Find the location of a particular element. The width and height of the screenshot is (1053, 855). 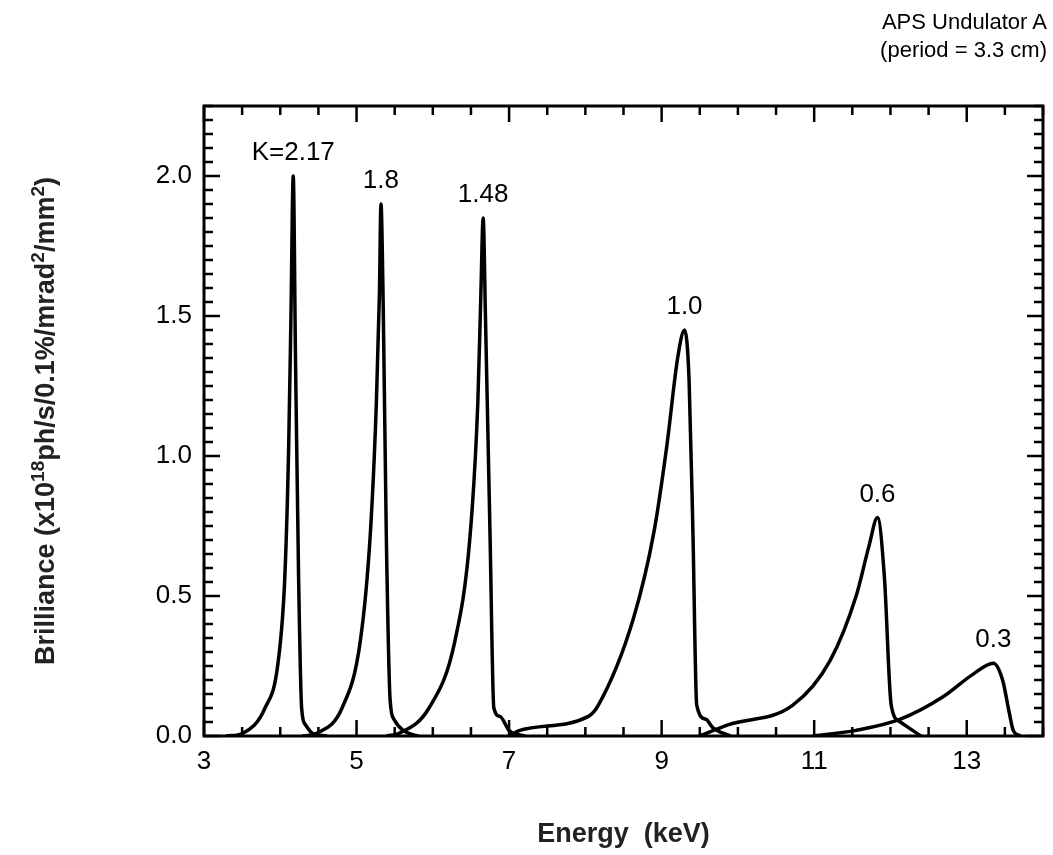

y-tick-label: 0.0 is located at coordinates (173, 734).